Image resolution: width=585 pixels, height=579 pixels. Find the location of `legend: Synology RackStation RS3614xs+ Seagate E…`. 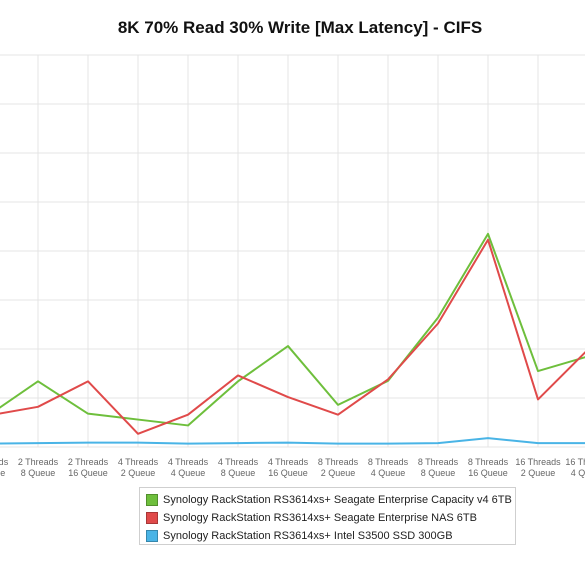

legend: Synology RackStation RS3614xs+ Seagate E… is located at coordinates (327, 516).